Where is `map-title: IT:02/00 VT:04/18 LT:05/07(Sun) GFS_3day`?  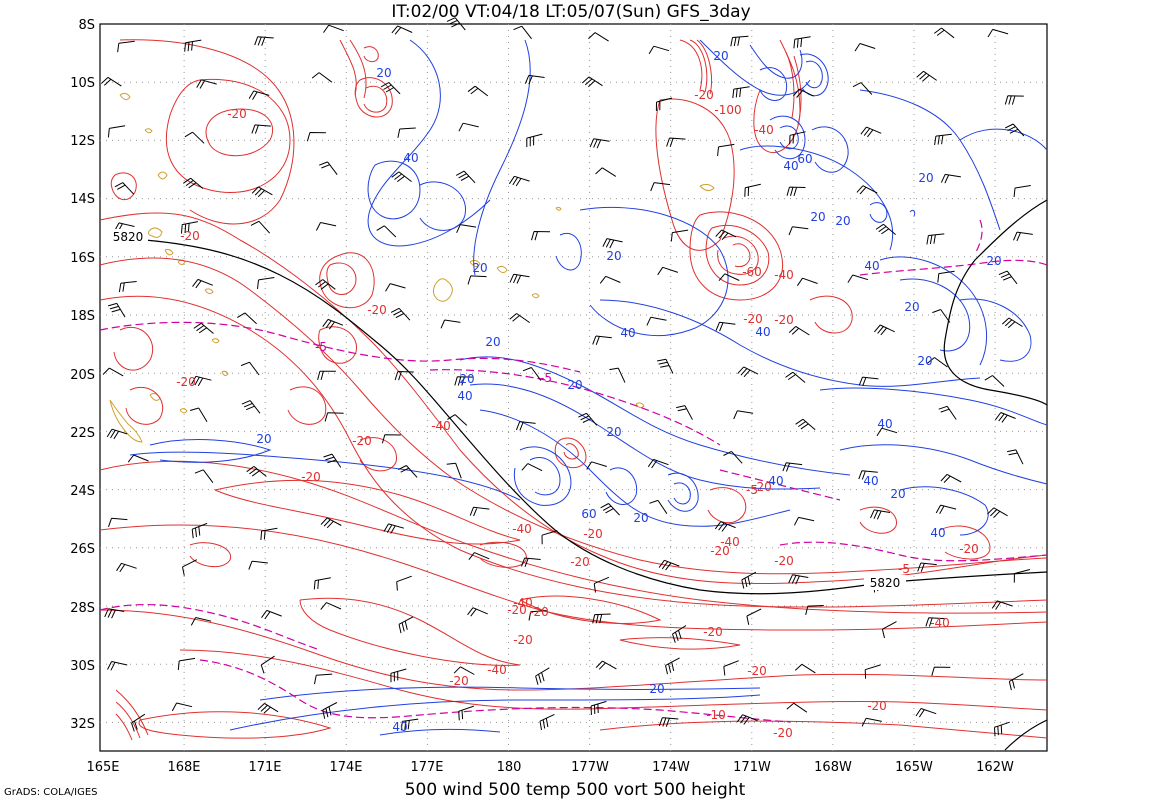
map-title: IT:02/00 VT:04/18 LT:05/07(Sun) GFS_3day is located at coordinates (570, 12).